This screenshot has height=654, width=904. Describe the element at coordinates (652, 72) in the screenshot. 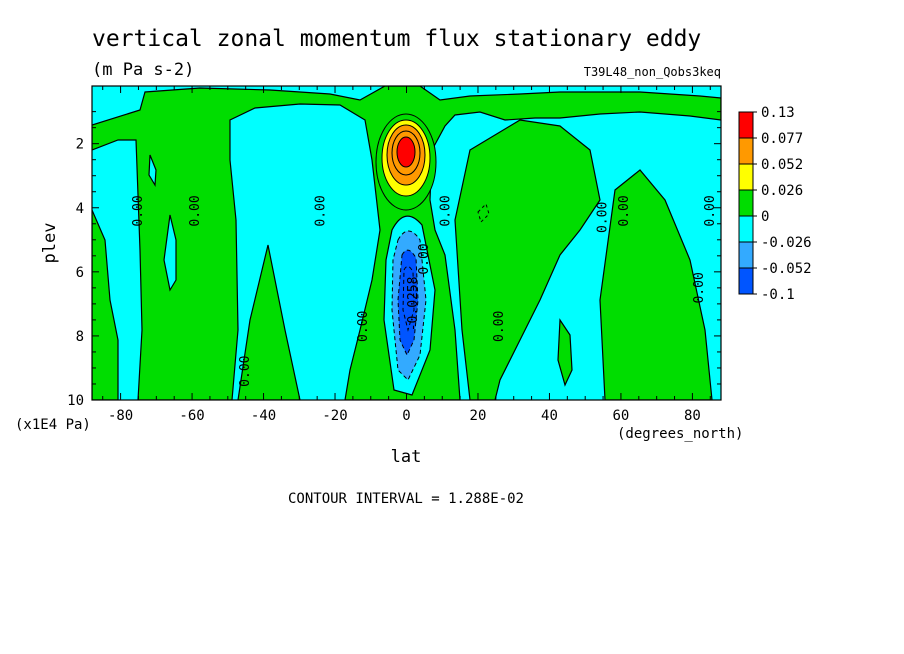

I see `run-label: T39L48_non_Qobs3keq` at that location.